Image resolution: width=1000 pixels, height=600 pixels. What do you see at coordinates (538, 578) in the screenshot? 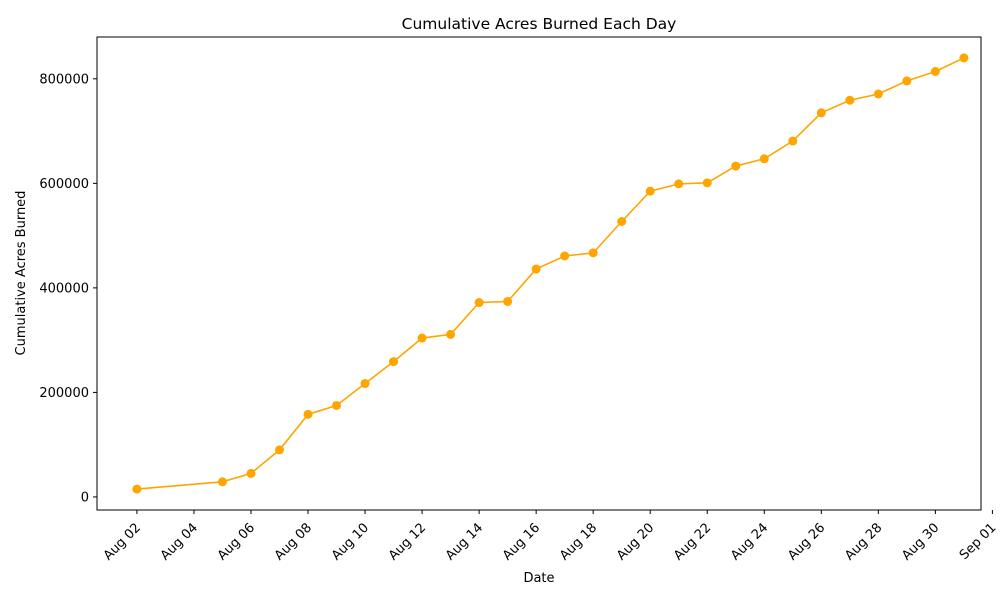
I see `x-axis-label: Date` at bounding box center [538, 578].